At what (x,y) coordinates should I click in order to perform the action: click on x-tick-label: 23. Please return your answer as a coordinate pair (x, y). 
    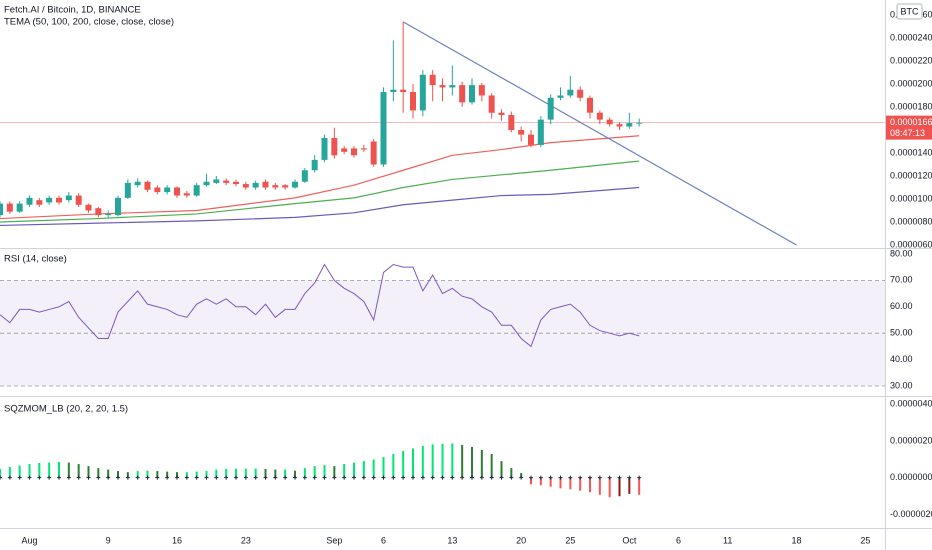
    Looking at the image, I should click on (246, 540).